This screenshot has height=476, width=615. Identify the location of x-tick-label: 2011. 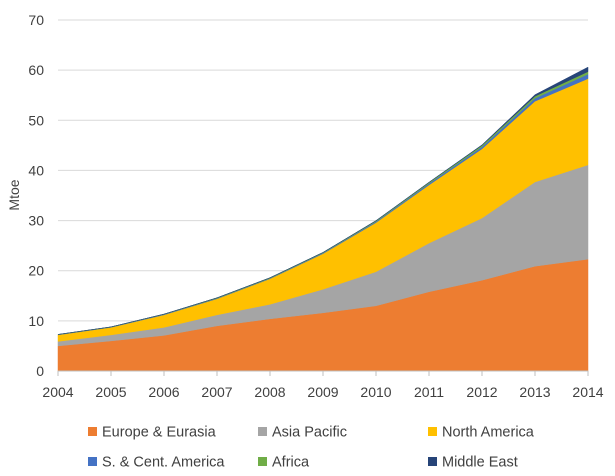
(429, 392).